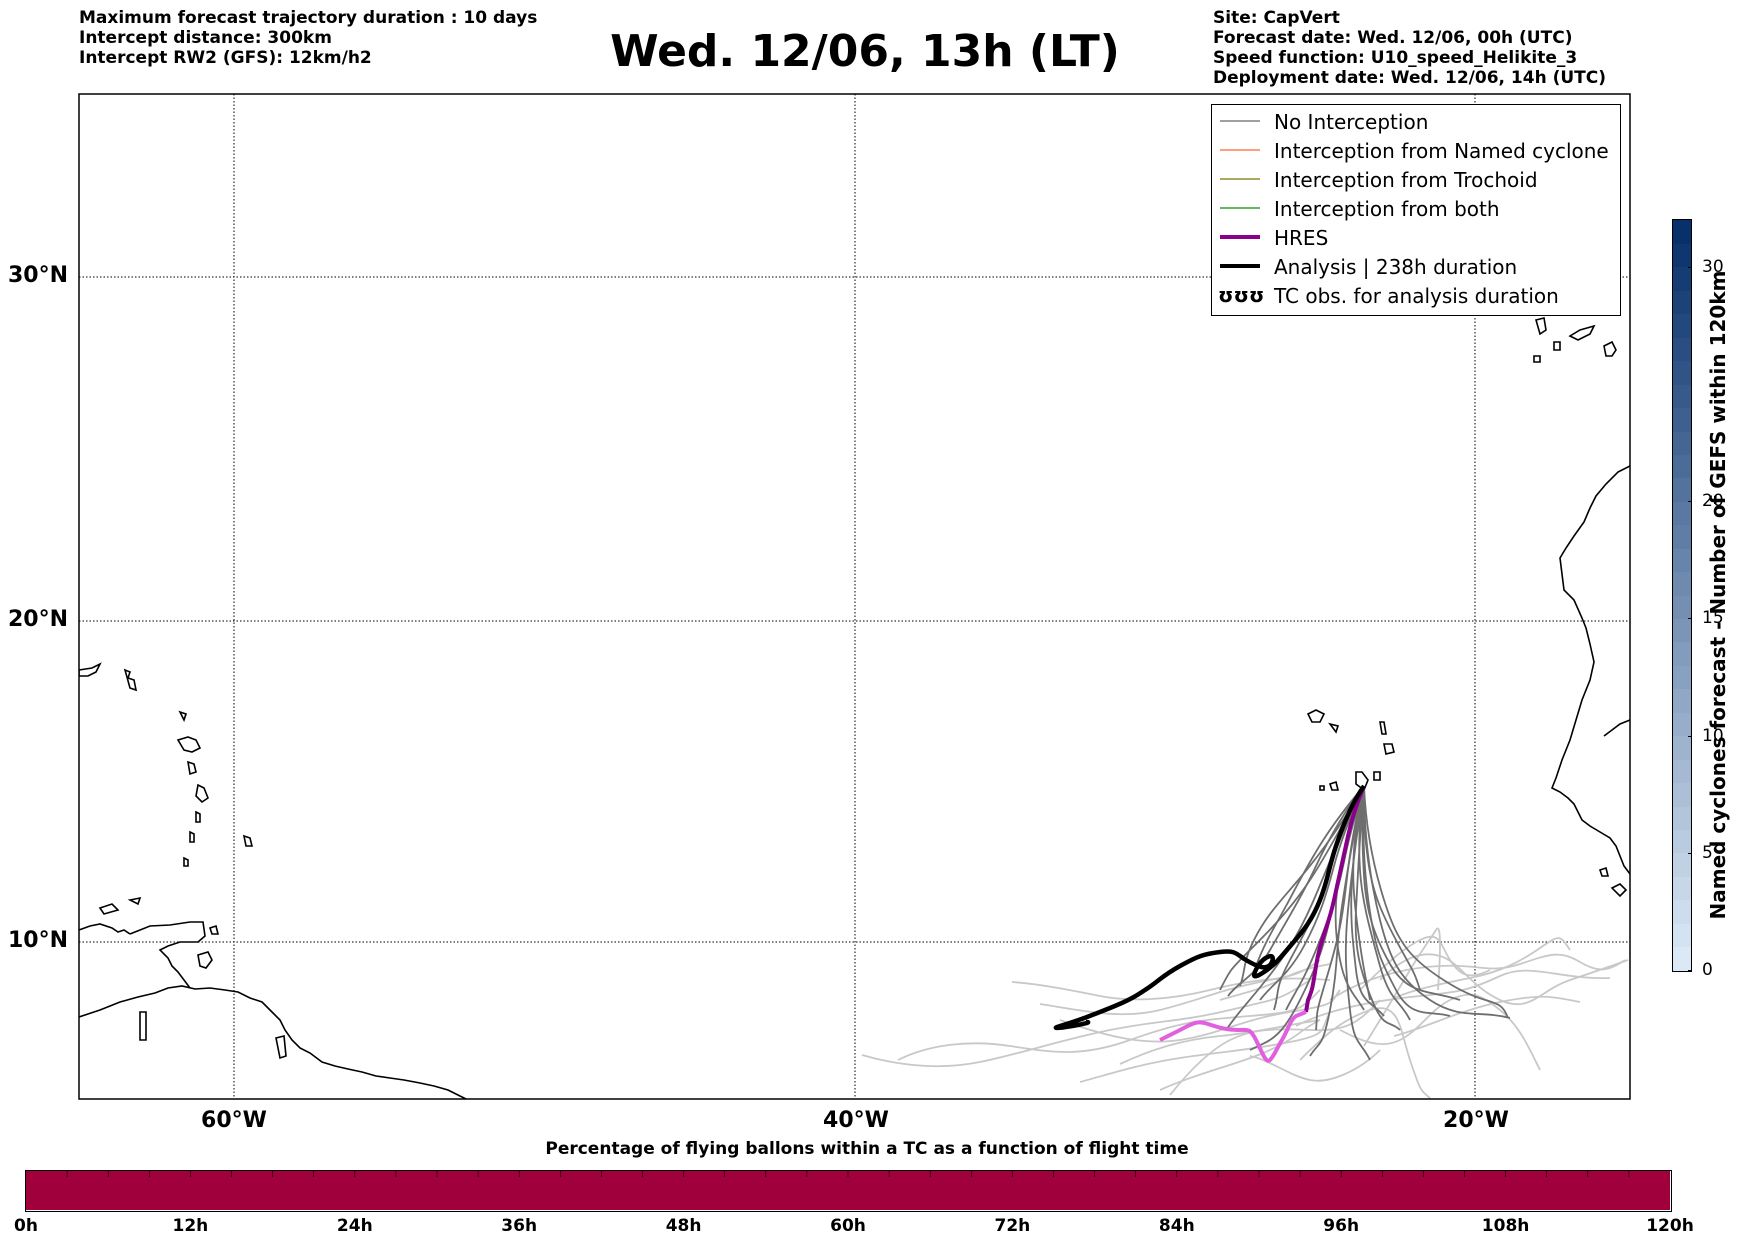  Describe the element at coordinates (1682, 595) in the screenshot. I see `colorbar-named-cyclones` at that location.